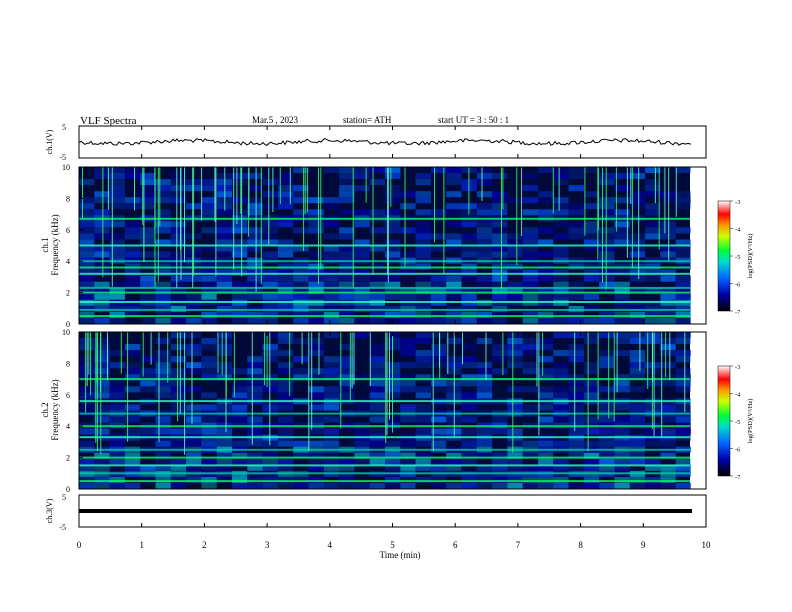 The height and width of the screenshot is (612, 792). I want to click on ch1-colorbar-label: log(PSD)(V²/Hz), so click(750, 256).